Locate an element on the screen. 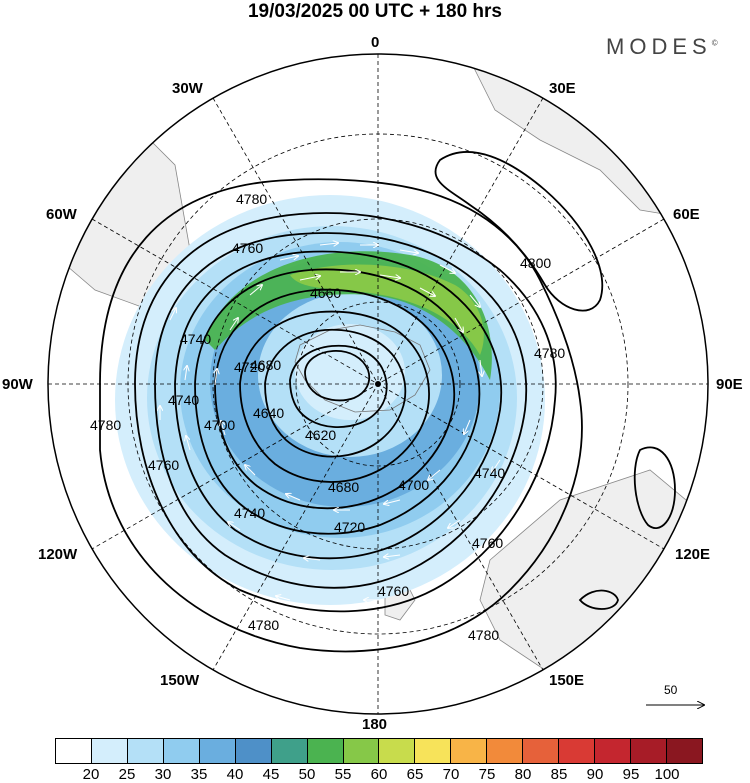 The image size is (750, 783). lon-label-60e: 60E is located at coordinates (686, 214).